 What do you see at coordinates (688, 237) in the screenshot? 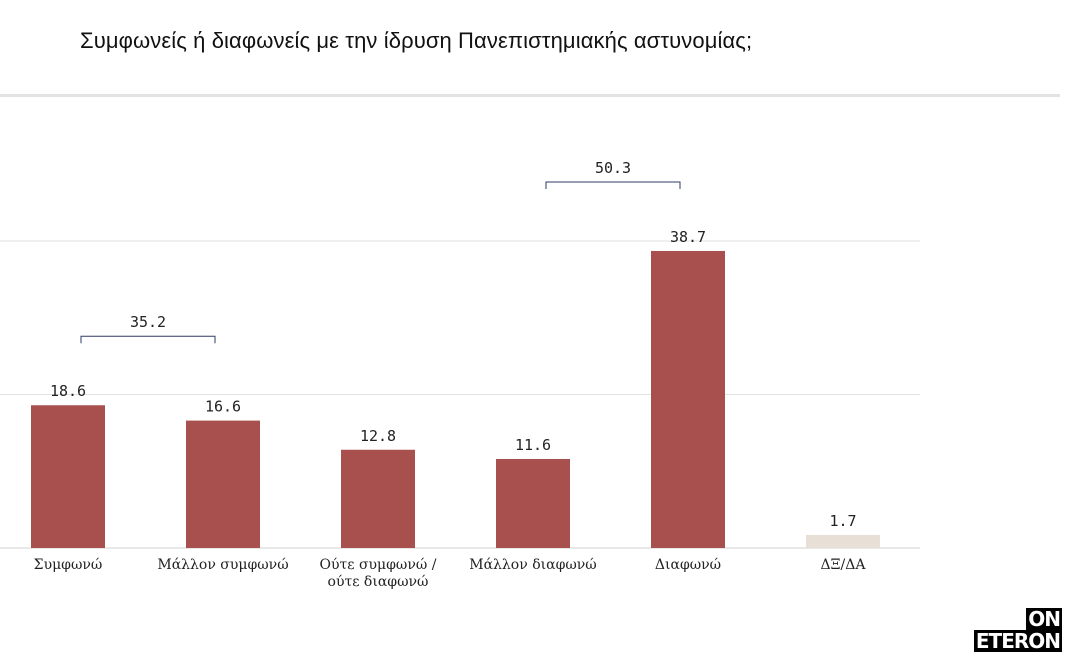
I see `data-label: 38.7` at bounding box center [688, 237].